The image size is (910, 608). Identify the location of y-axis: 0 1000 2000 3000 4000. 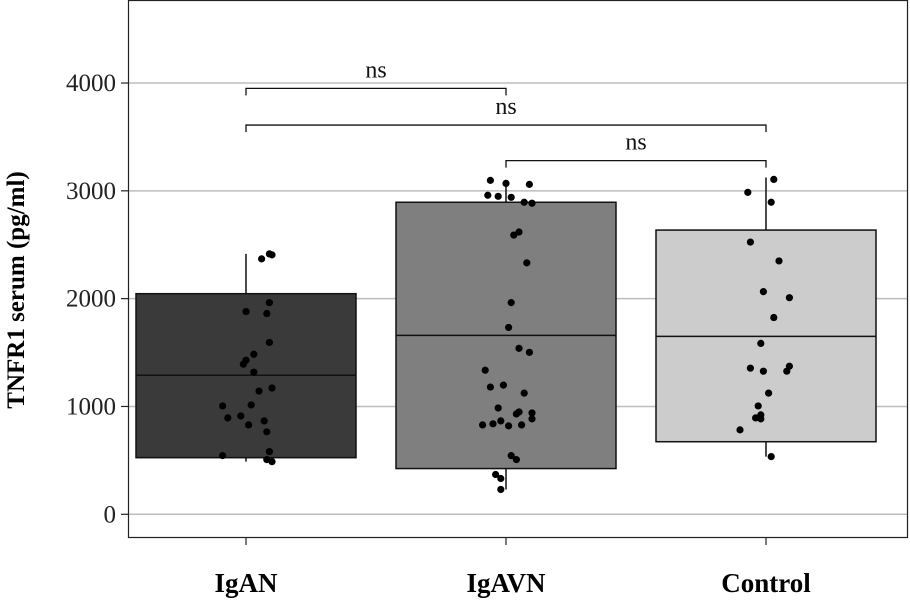
(97, 299).